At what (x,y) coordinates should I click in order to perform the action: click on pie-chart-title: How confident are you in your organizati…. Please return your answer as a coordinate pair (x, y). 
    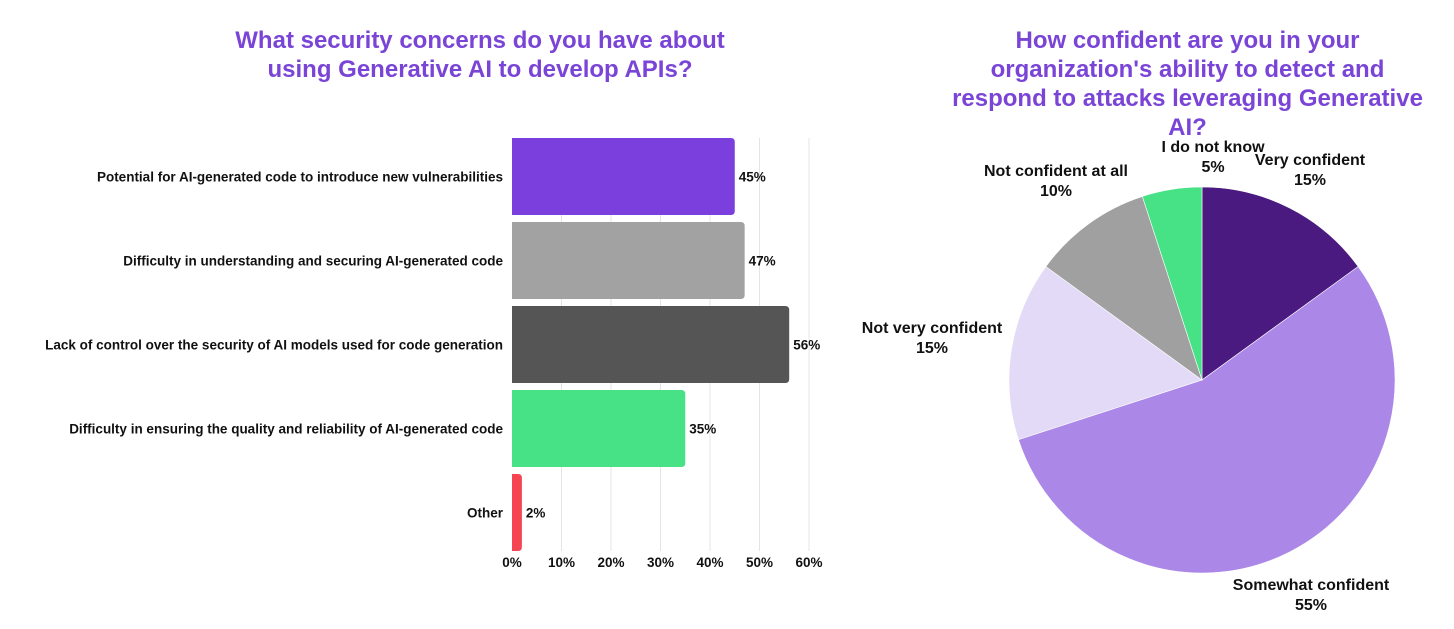
    Looking at the image, I should click on (1187, 84).